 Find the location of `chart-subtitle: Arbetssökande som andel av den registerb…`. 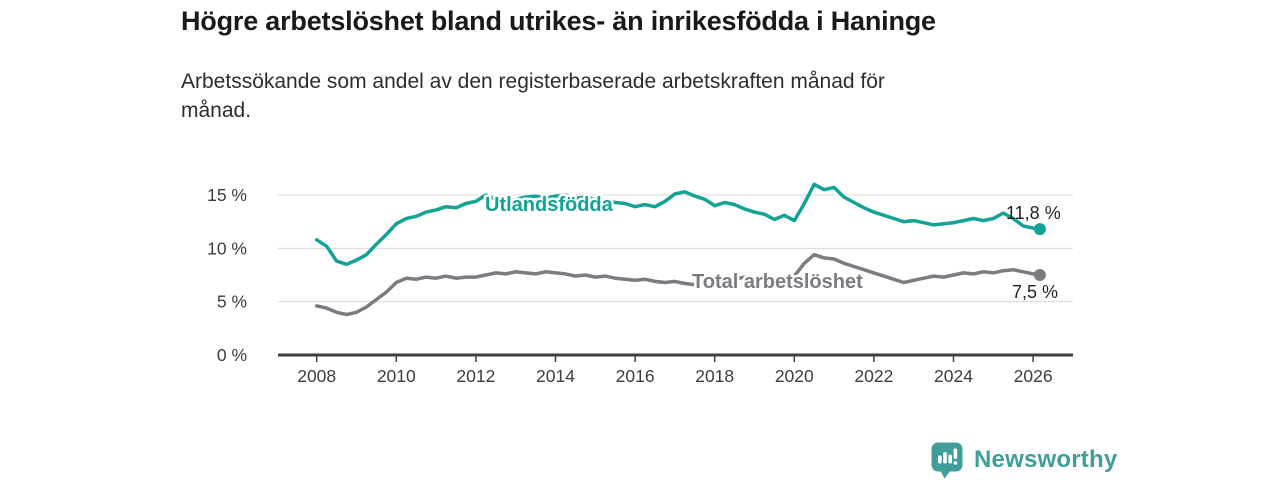

chart-subtitle: Arbetssökande som andel av den registerb… is located at coordinates (641, 96).